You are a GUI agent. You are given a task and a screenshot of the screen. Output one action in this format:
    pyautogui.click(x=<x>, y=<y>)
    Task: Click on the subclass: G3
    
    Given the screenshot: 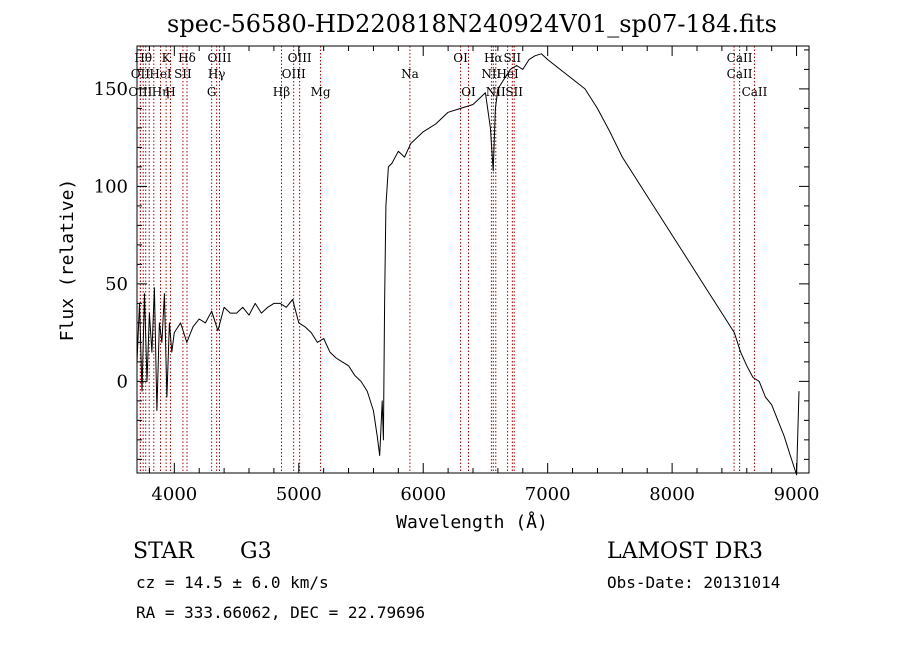 What is the action you would take?
    pyautogui.click(x=256, y=551)
    